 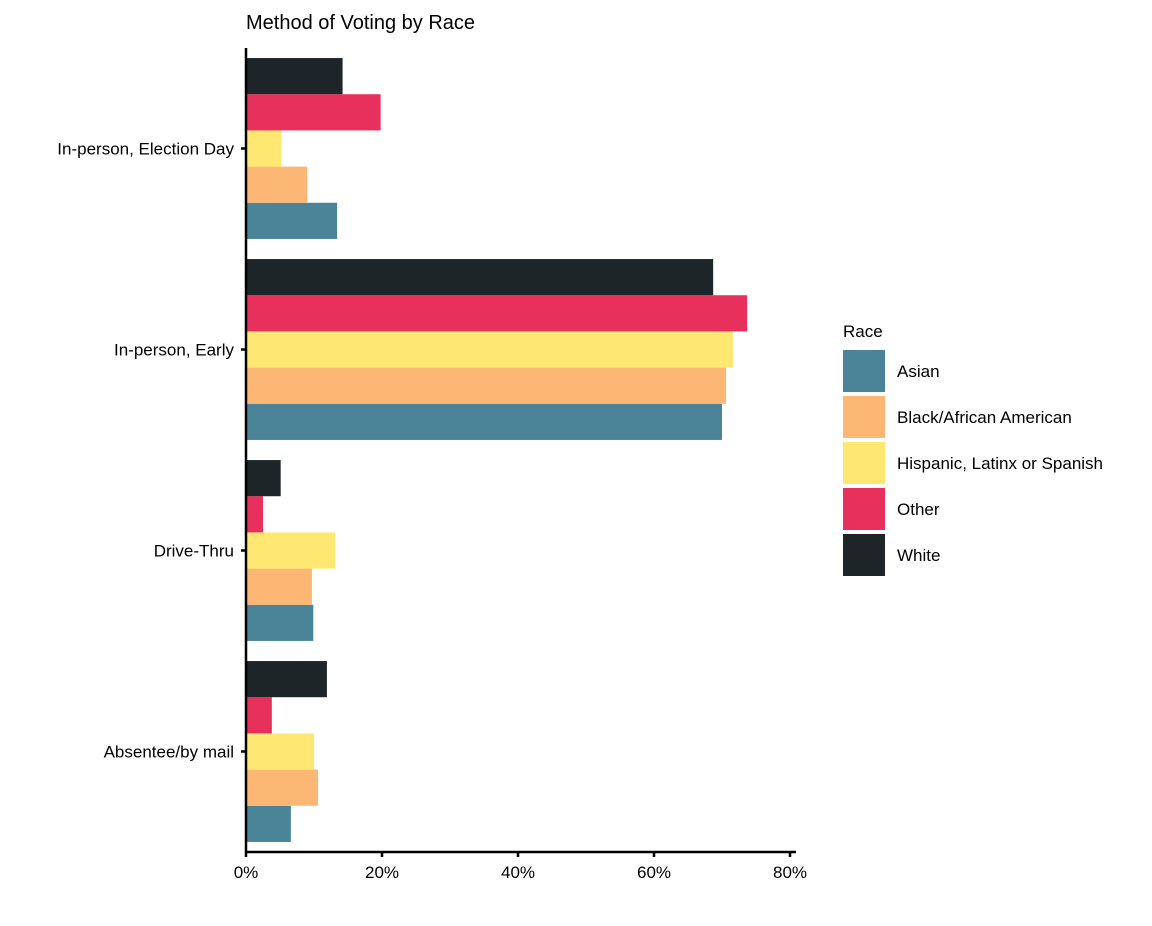 What do you see at coordinates (984, 417) in the screenshot?
I see `legend-label-black-african-american: Black/African American` at bounding box center [984, 417].